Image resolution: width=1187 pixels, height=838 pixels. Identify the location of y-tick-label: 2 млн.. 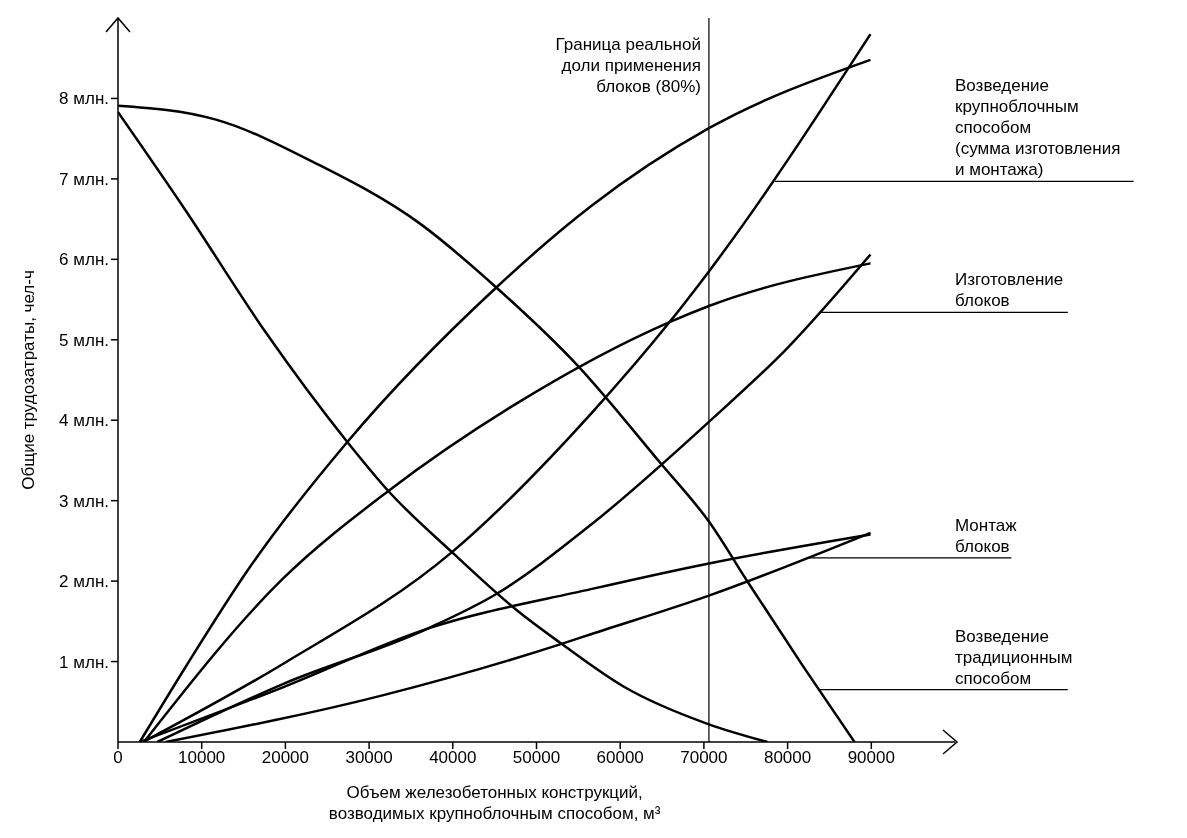
(84, 582).